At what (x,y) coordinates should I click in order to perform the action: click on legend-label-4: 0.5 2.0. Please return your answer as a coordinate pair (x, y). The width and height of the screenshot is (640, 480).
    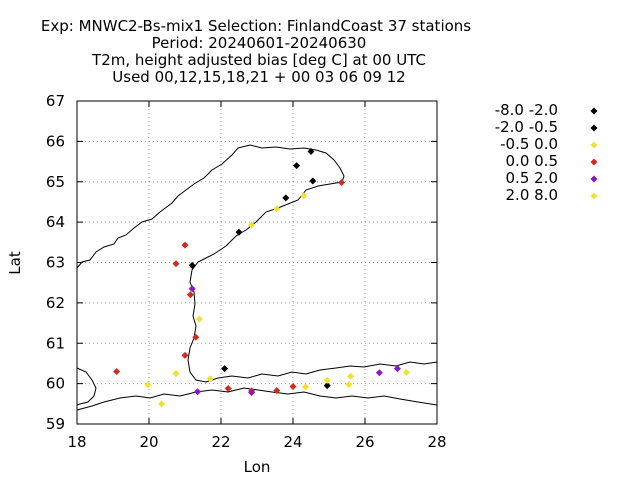
    Looking at the image, I should click on (532, 178).